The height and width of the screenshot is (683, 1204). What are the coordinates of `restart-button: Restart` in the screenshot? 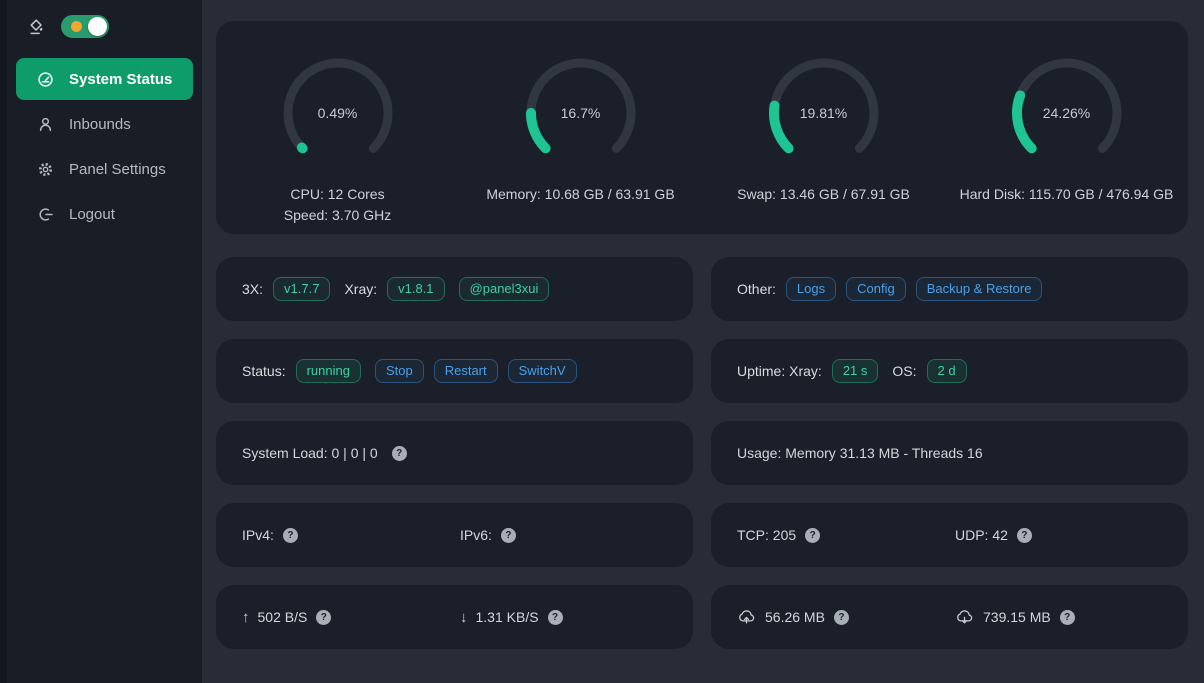 It's located at (465, 371).